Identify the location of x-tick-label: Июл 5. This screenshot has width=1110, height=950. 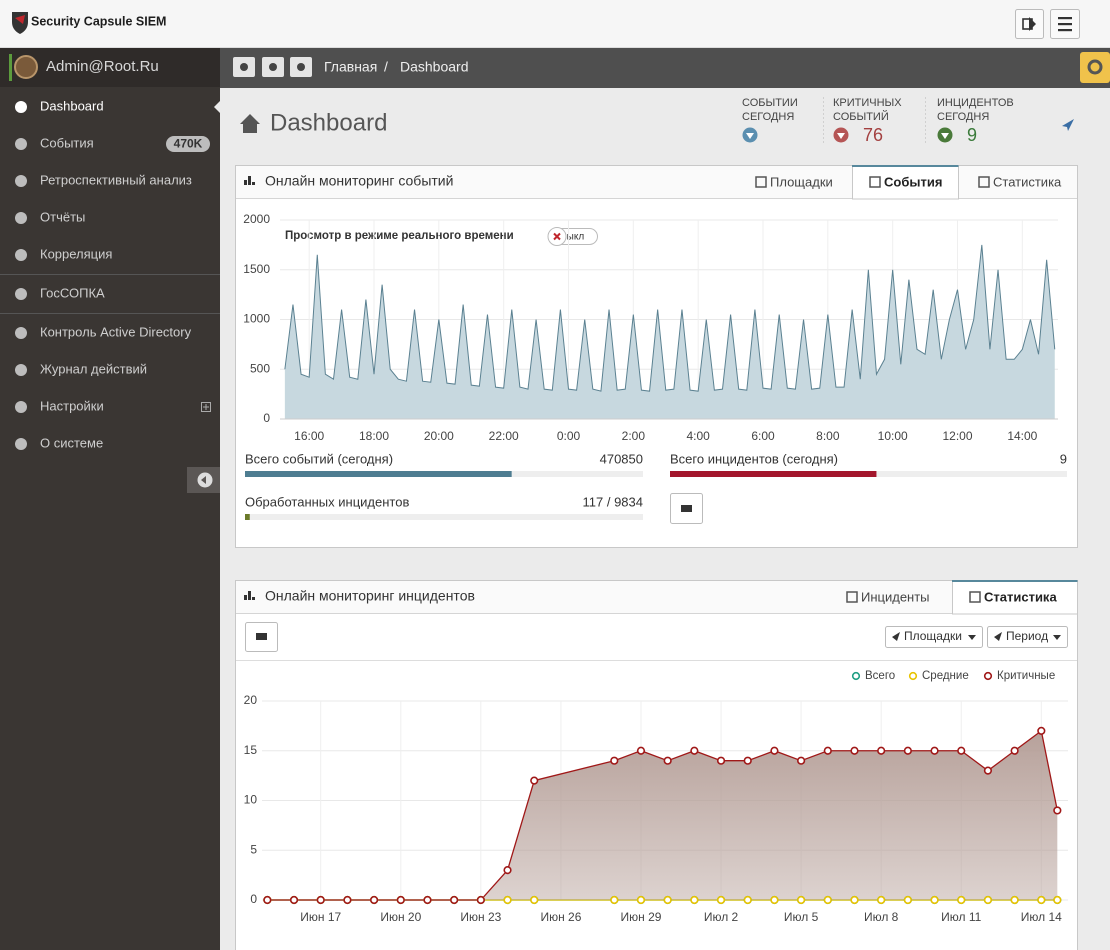
(801, 917).